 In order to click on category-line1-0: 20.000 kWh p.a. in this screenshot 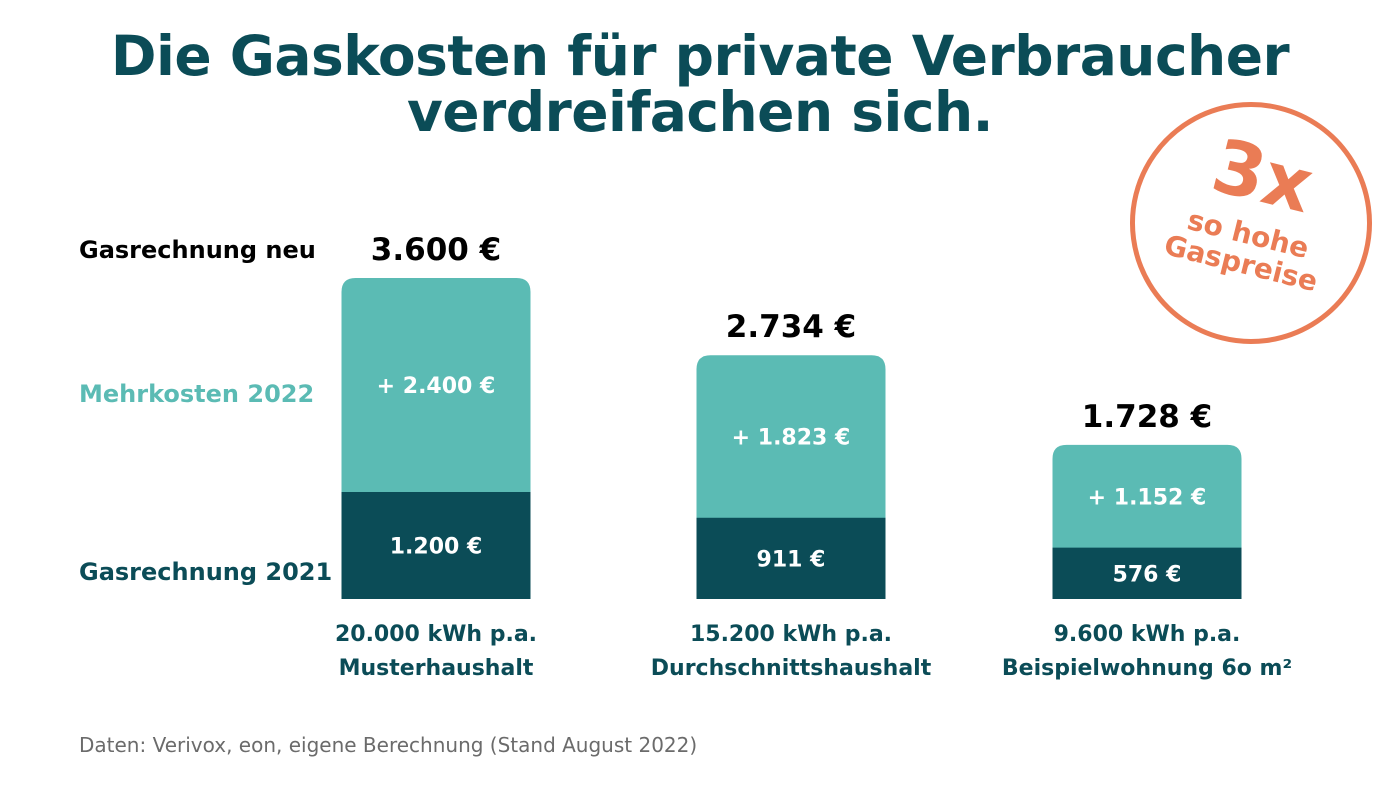, I will do `click(436, 634)`.